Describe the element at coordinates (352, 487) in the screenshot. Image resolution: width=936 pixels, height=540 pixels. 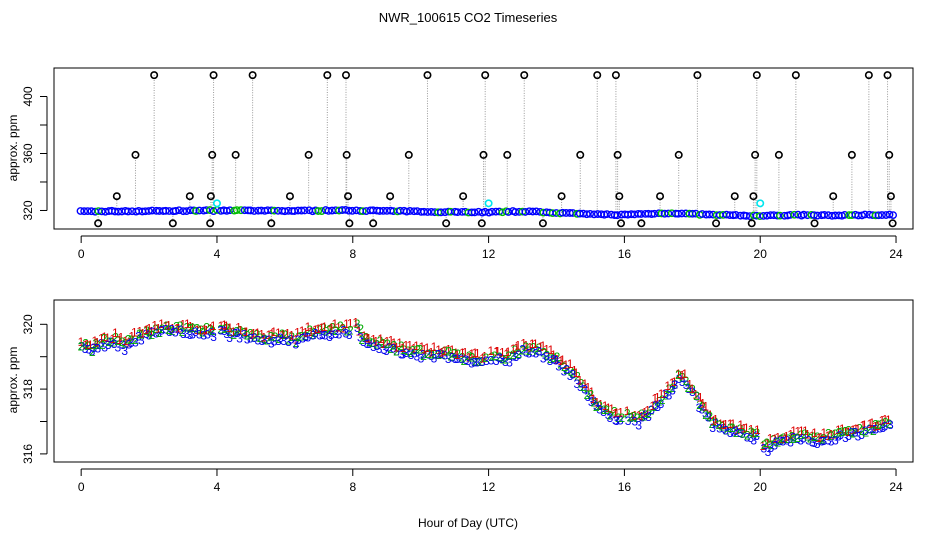
I see `bottom-x-tick-label: 8` at that location.